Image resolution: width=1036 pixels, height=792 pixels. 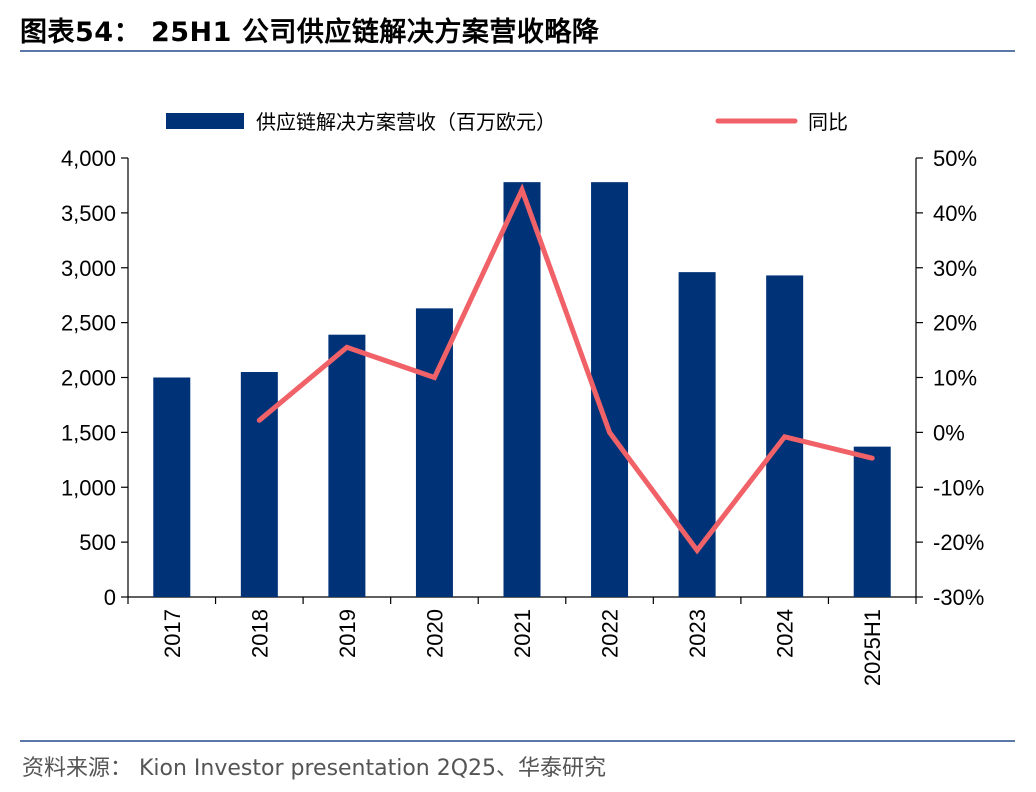 What do you see at coordinates (88, 487) in the screenshot?
I see `y-left-tick-label: 1,000` at bounding box center [88, 487].